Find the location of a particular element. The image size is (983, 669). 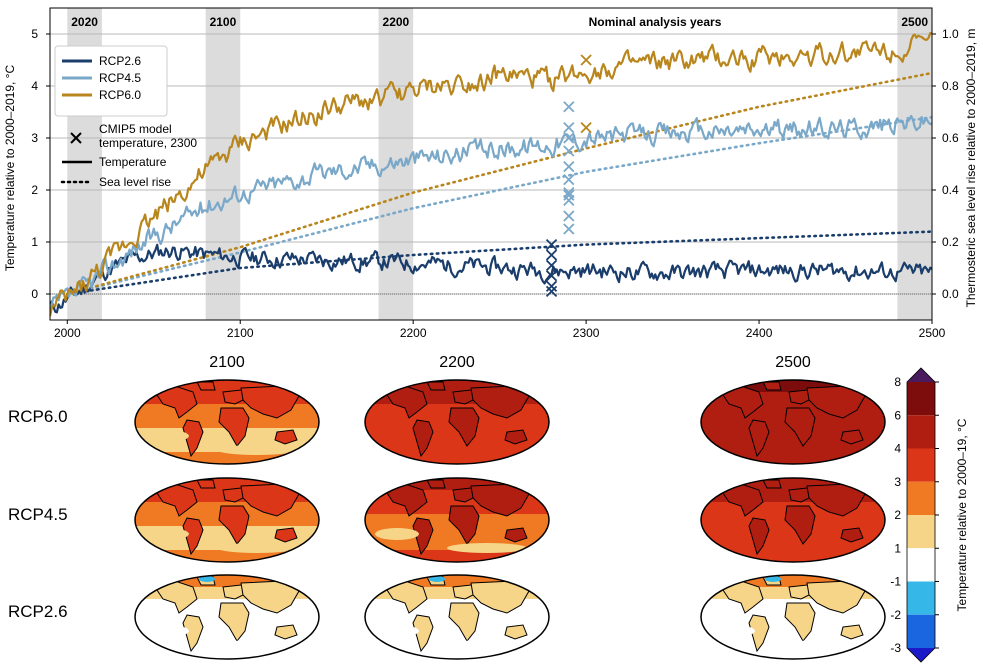

analysis-band-label-2200: 2200 is located at coordinates (396, 22).